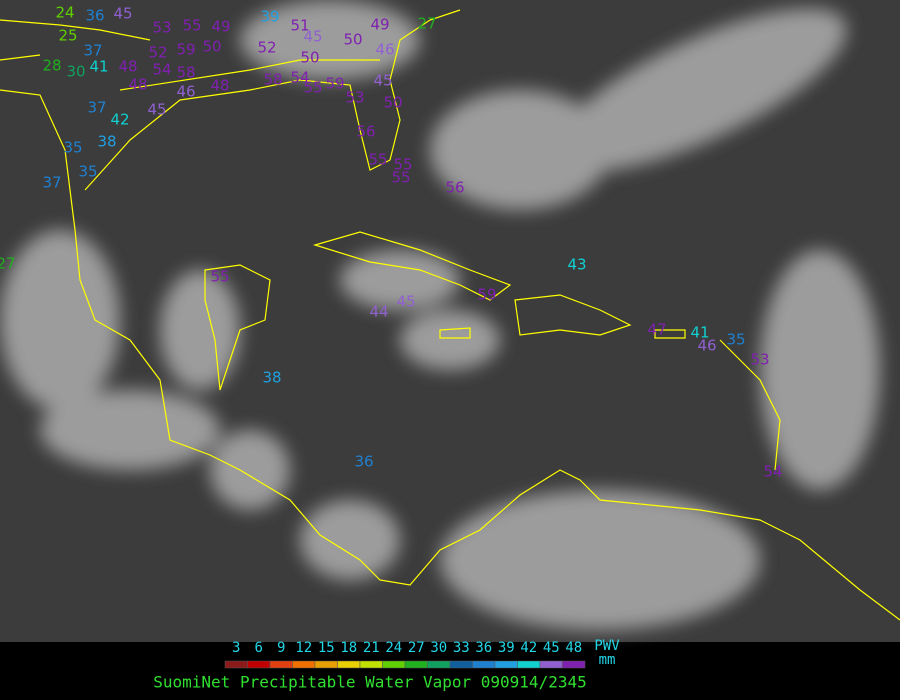 This screenshot has height=700, width=900. What do you see at coordinates (416, 648) in the screenshot?
I see `legend-tick-label: 27` at bounding box center [416, 648].